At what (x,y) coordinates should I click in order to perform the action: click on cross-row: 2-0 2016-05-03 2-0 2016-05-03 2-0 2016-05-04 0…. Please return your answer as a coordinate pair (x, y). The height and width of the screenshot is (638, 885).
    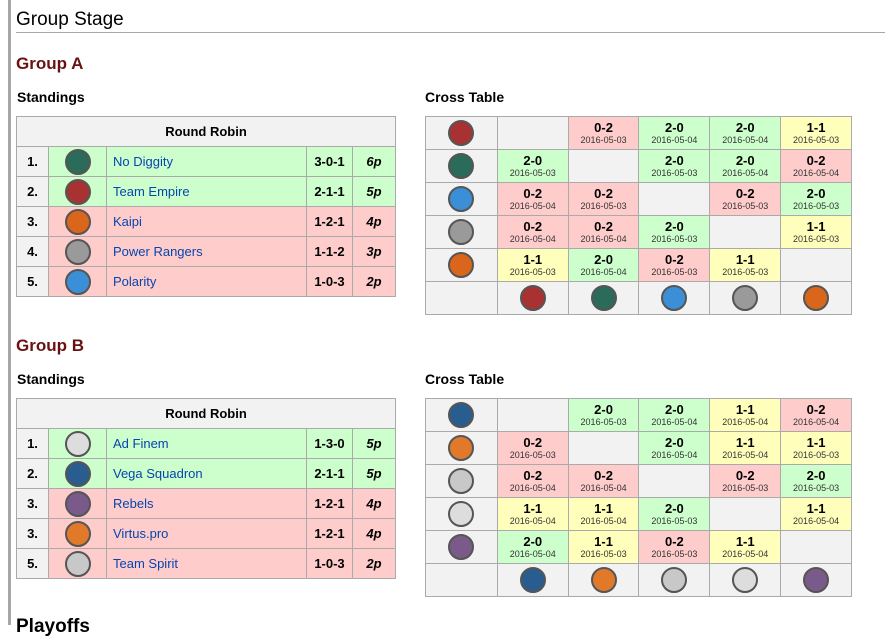
    Looking at the image, I should click on (638, 166).